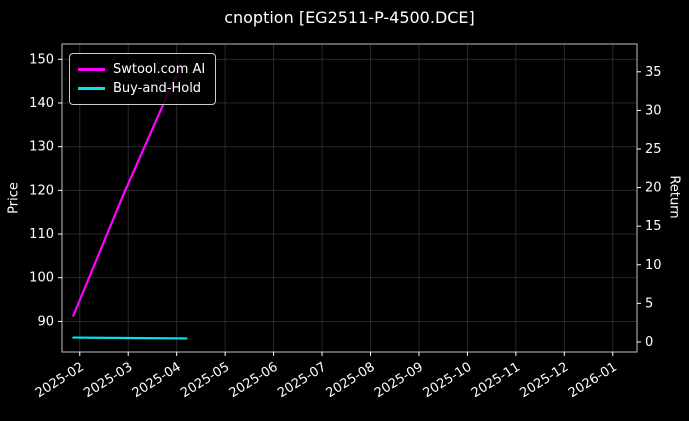 This screenshot has height=421, width=689. I want to click on svg-text: 5, so click(649, 303).